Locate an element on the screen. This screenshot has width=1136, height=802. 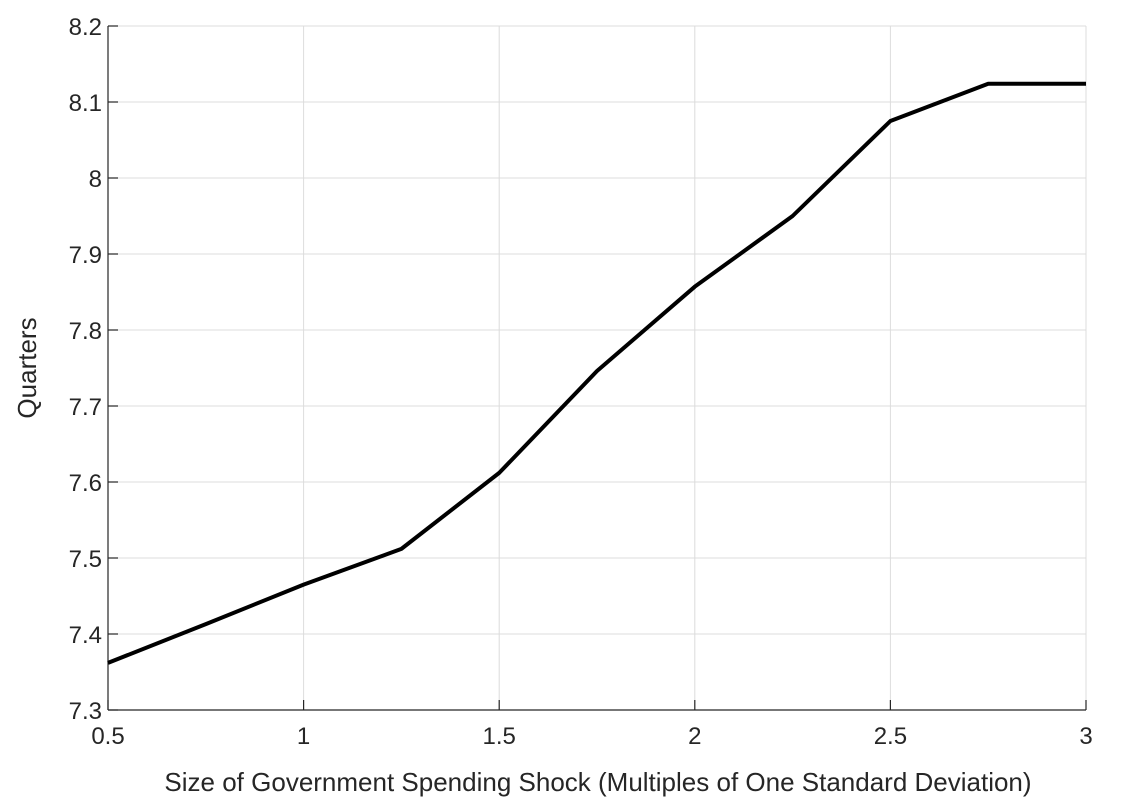
x-tick-label: 0.5 is located at coordinates (107, 736).